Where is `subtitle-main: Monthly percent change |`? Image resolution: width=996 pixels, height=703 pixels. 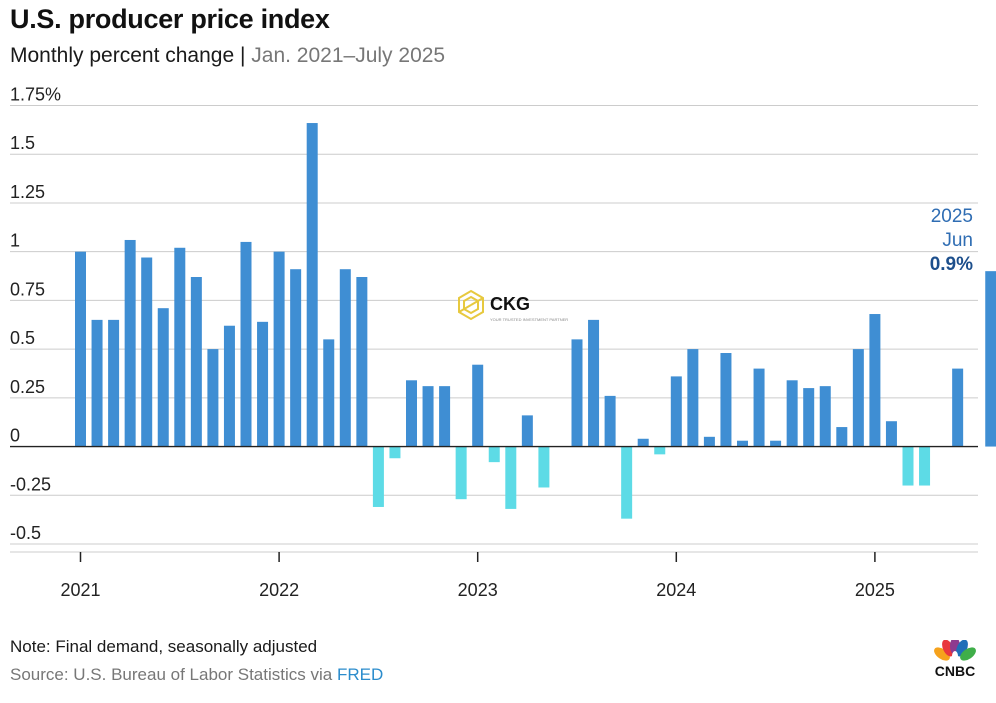 subtitle-main: Monthly percent change | is located at coordinates (128, 55).